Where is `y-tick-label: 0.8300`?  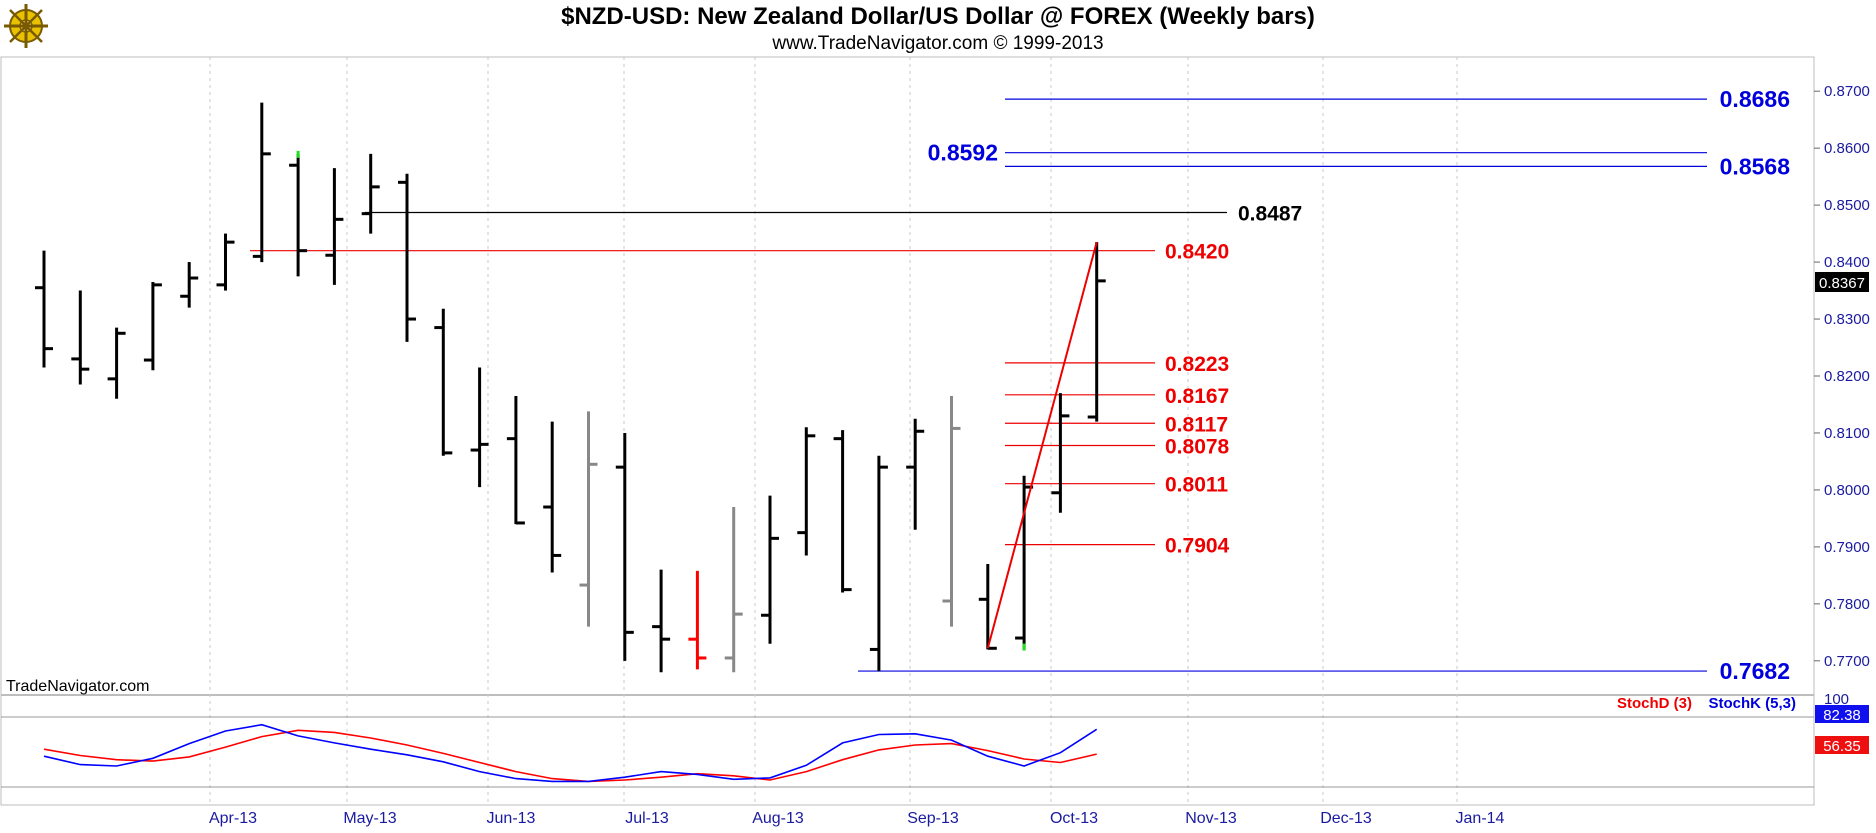
y-tick-label: 0.8300 is located at coordinates (1847, 319).